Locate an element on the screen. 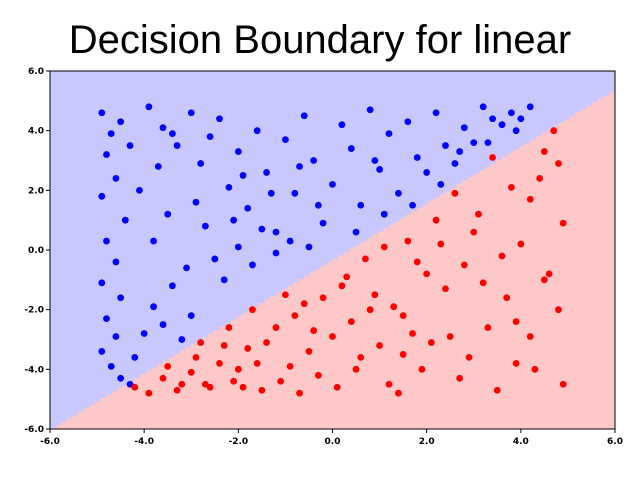  y-tick-label: 4.0 is located at coordinates (36, 132).